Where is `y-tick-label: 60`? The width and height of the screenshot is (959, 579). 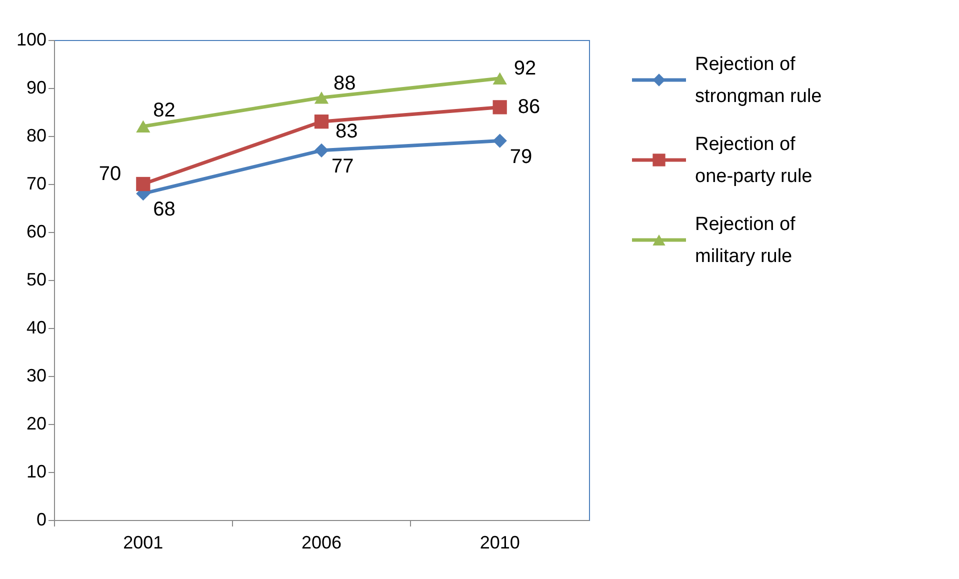 y-tick-label: 60 is located at coordinates (36, 232).